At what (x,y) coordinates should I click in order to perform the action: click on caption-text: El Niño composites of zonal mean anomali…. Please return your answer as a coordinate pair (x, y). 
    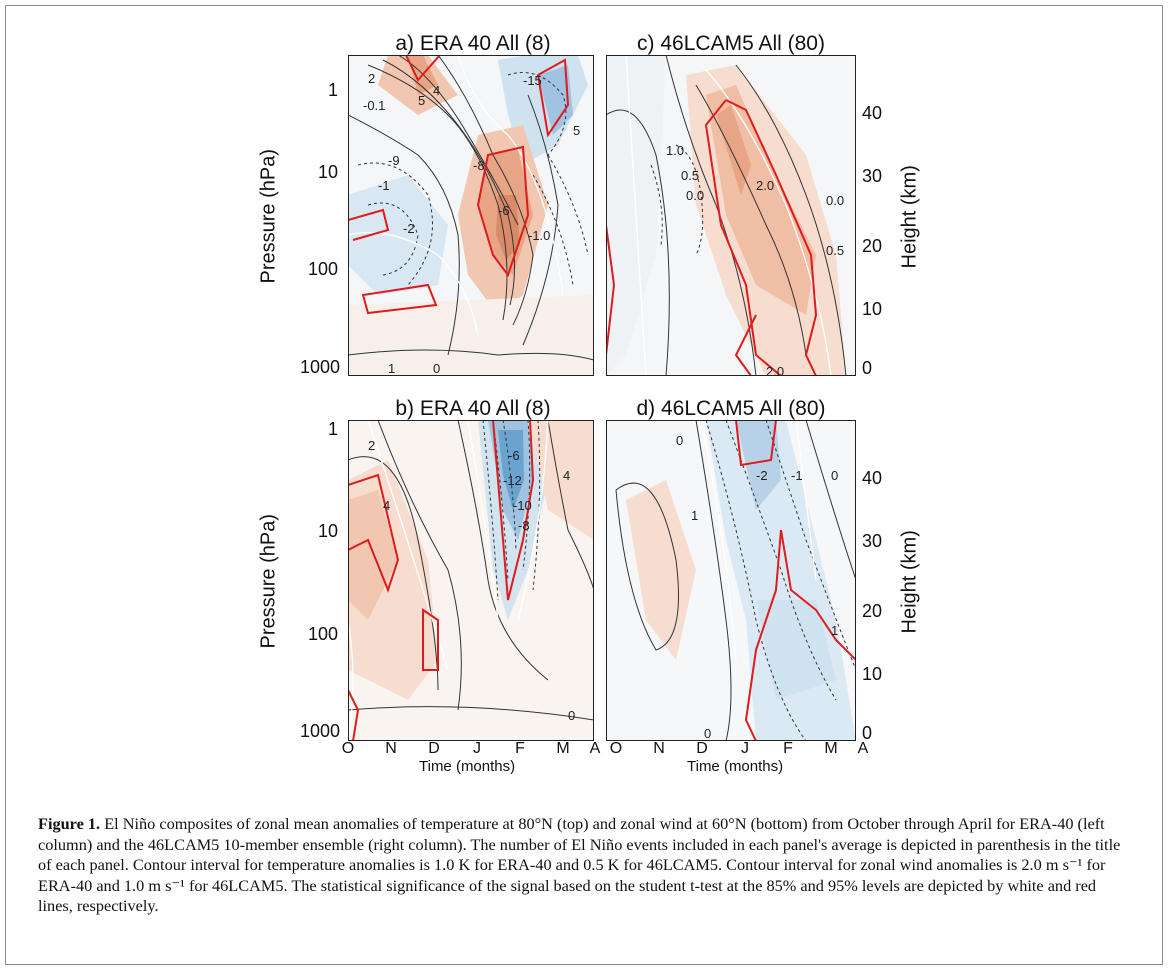
    Looking at the image, I should click on (579, 864).